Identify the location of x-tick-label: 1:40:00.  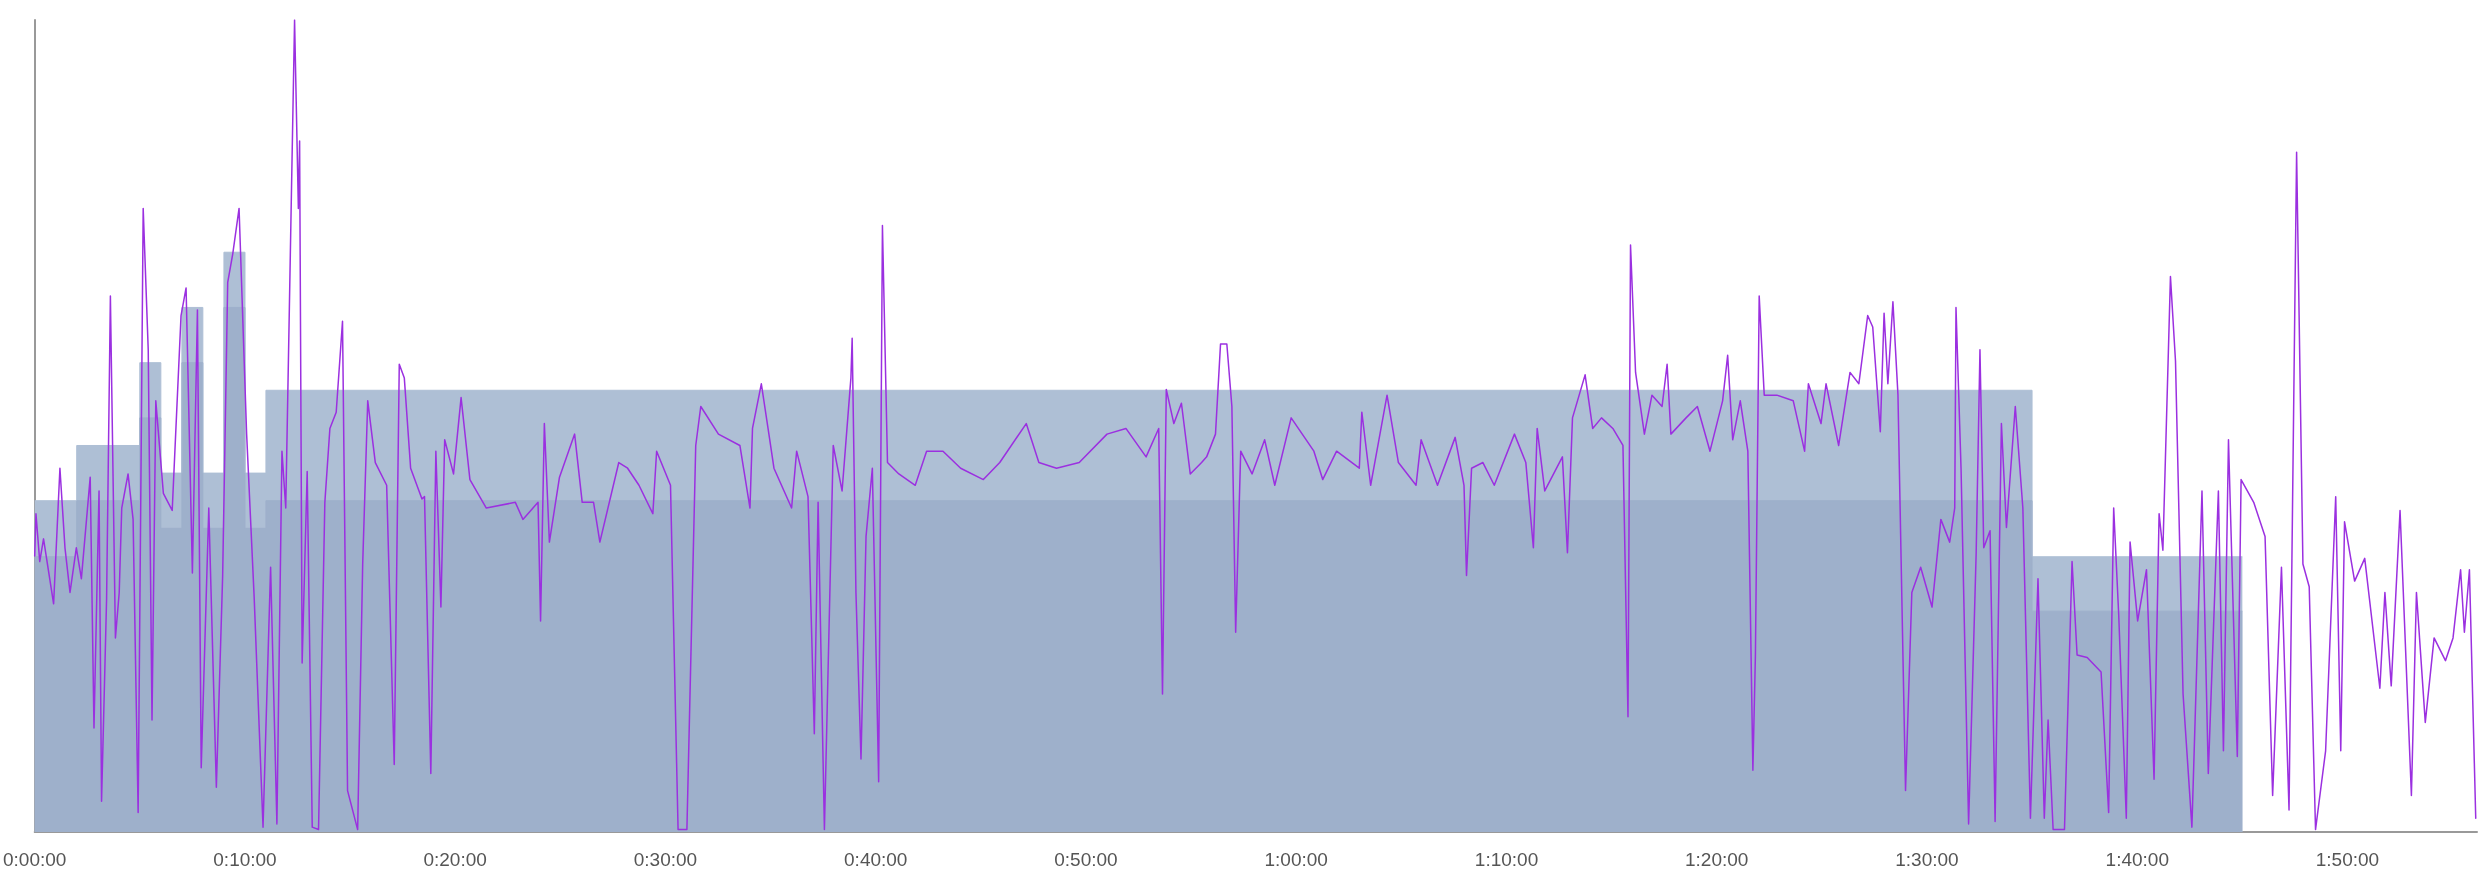
(2137, 859).